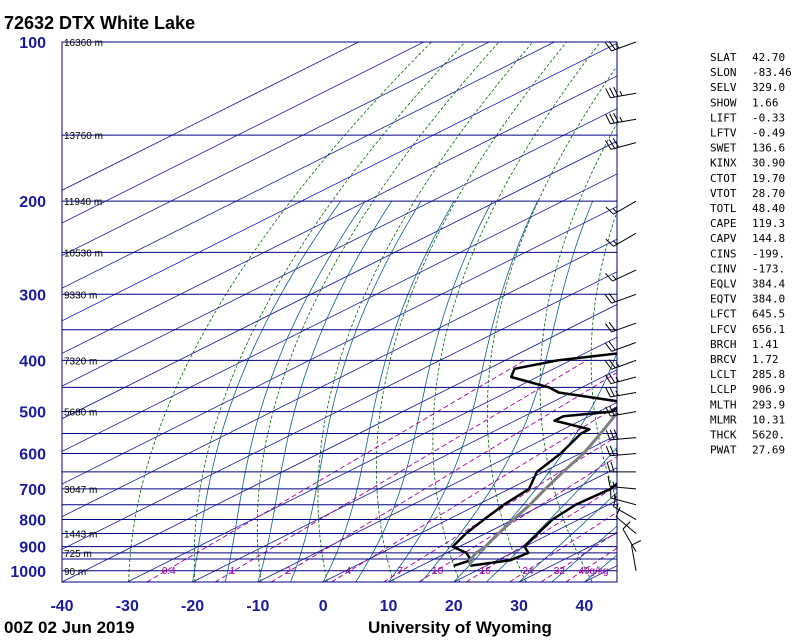  I want to click on index-name: LFTV, so click(723, 133).